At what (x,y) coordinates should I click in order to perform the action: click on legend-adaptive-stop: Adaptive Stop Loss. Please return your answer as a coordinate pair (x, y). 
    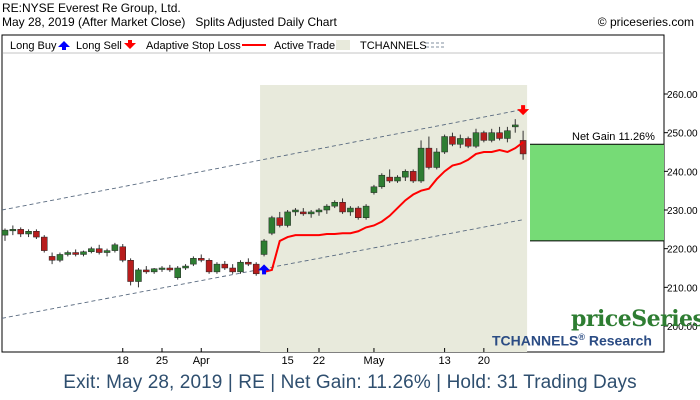
    Looking at the image, I should click on (193, 46).